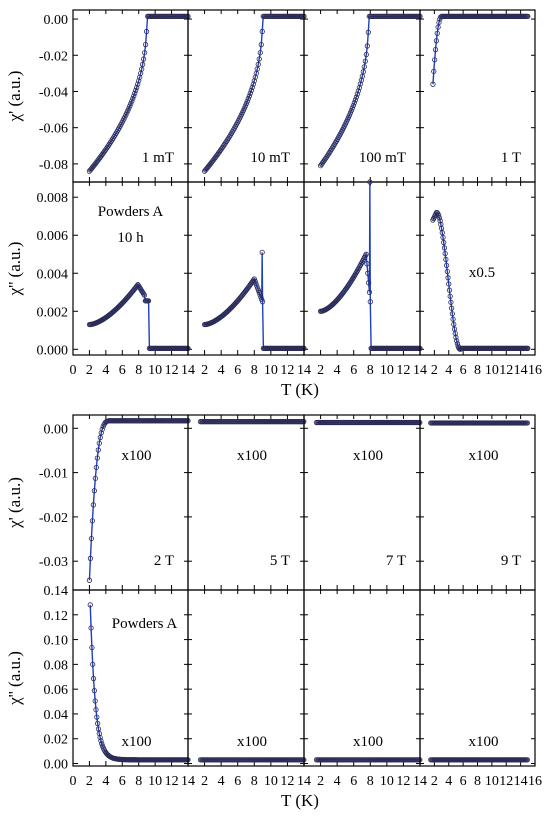 The width and height of the screenshot is (550, 817). What do you see at coordinates (130, 238) in the screenshot?
I see `sample-sublabel: 10 h` at bounding box center [130, 238].